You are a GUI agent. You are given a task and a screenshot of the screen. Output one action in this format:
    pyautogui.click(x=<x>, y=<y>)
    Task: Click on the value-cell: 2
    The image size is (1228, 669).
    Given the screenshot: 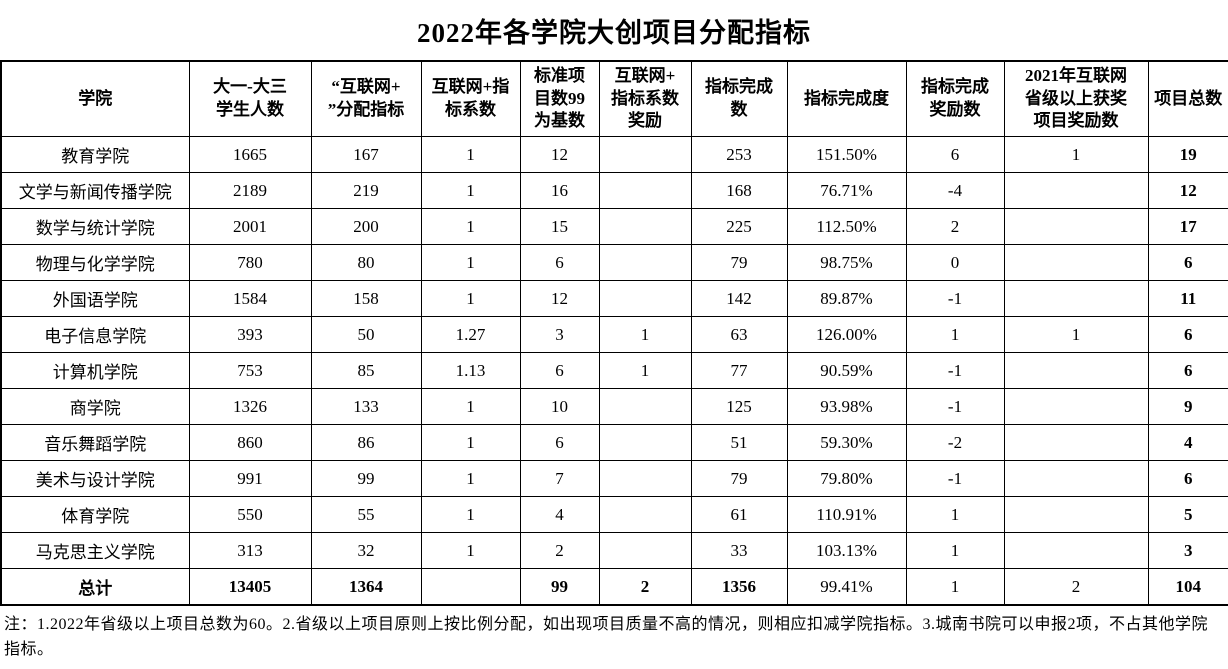 What is the action you would take?
    pyautogui.click(x=645, y=587)
    